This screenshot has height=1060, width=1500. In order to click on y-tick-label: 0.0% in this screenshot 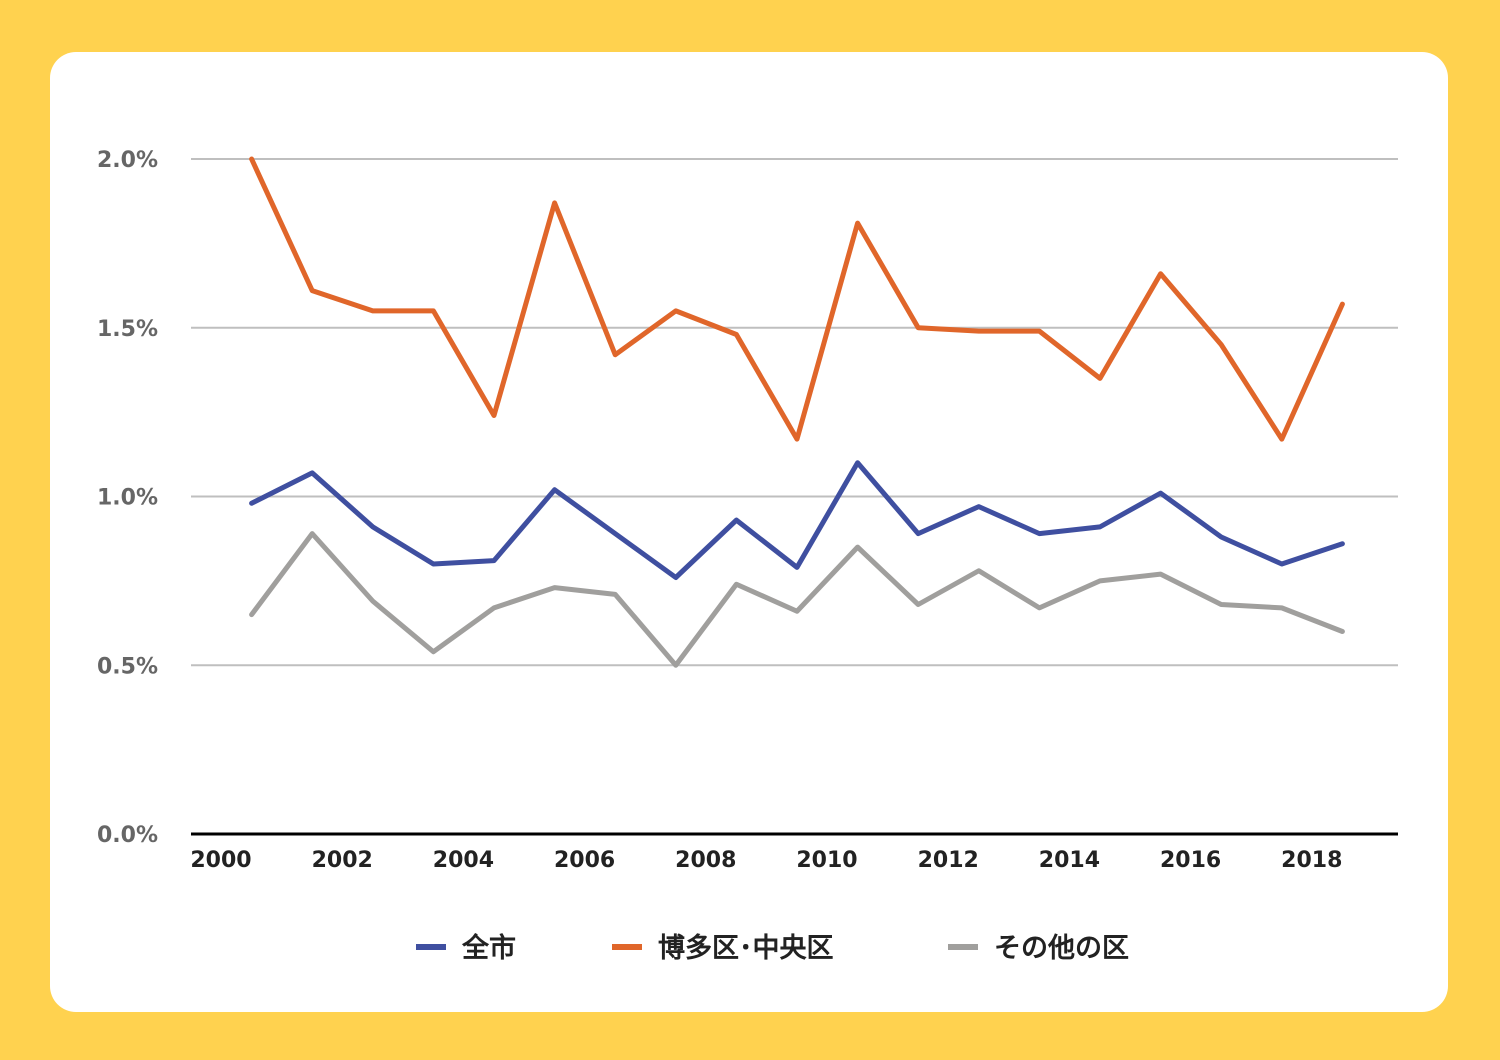, I will do `click(127, 835)`.